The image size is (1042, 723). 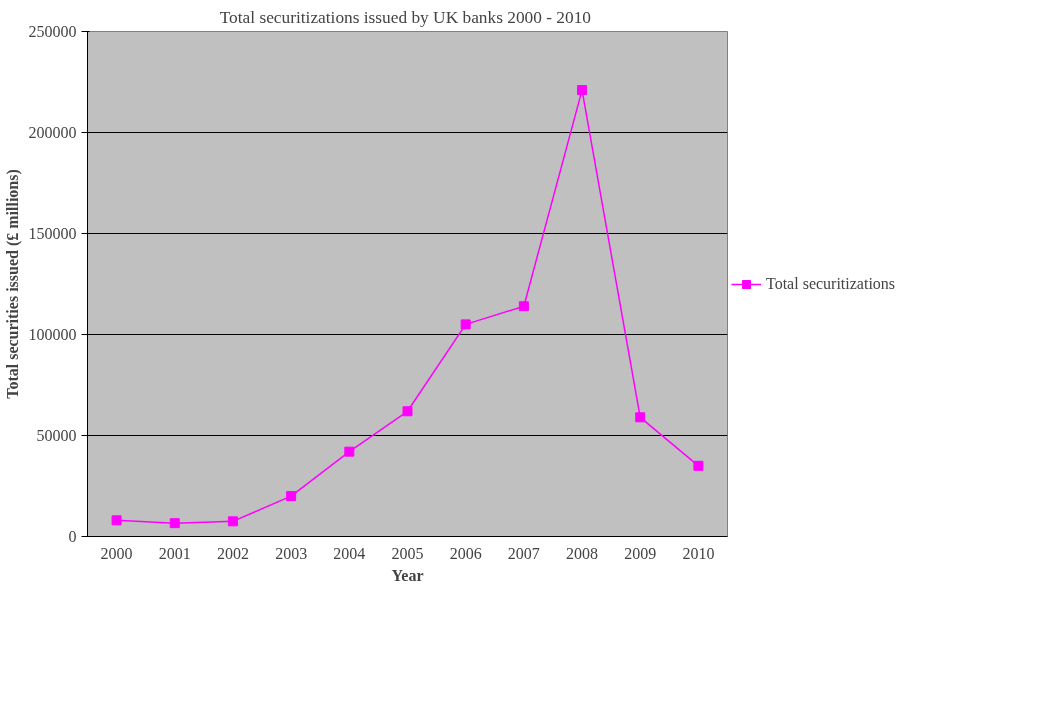 What do you see at coordinates (523, 553) in the screenshot?
I see `x-tick-label: 2007` at bounding box center [523, 553].